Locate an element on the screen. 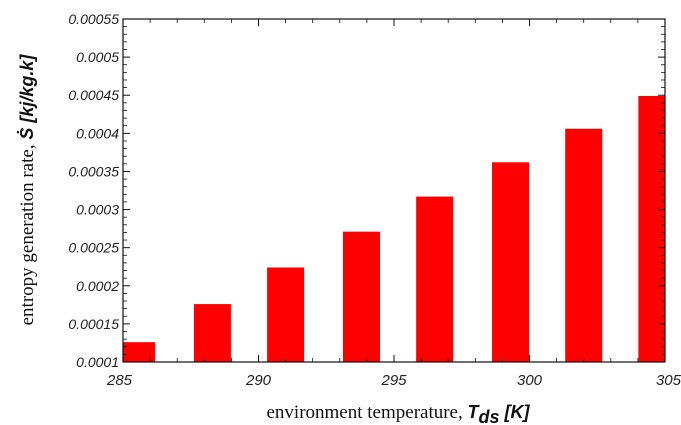 The image size is (681, 425). y-axis-label-unit: [kj/kg.k] is located at coordinates (27, 91).